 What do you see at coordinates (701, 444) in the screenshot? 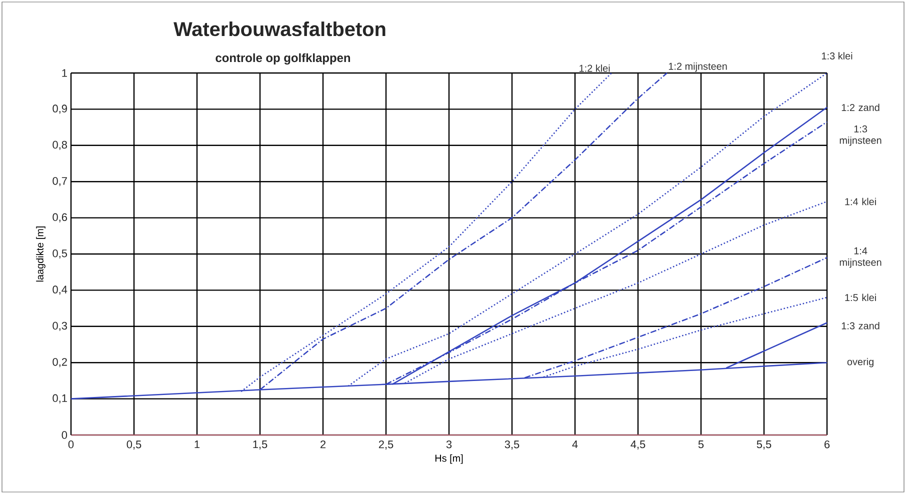
I see `x-tick-label: 5` at bounding box center [701, 444].